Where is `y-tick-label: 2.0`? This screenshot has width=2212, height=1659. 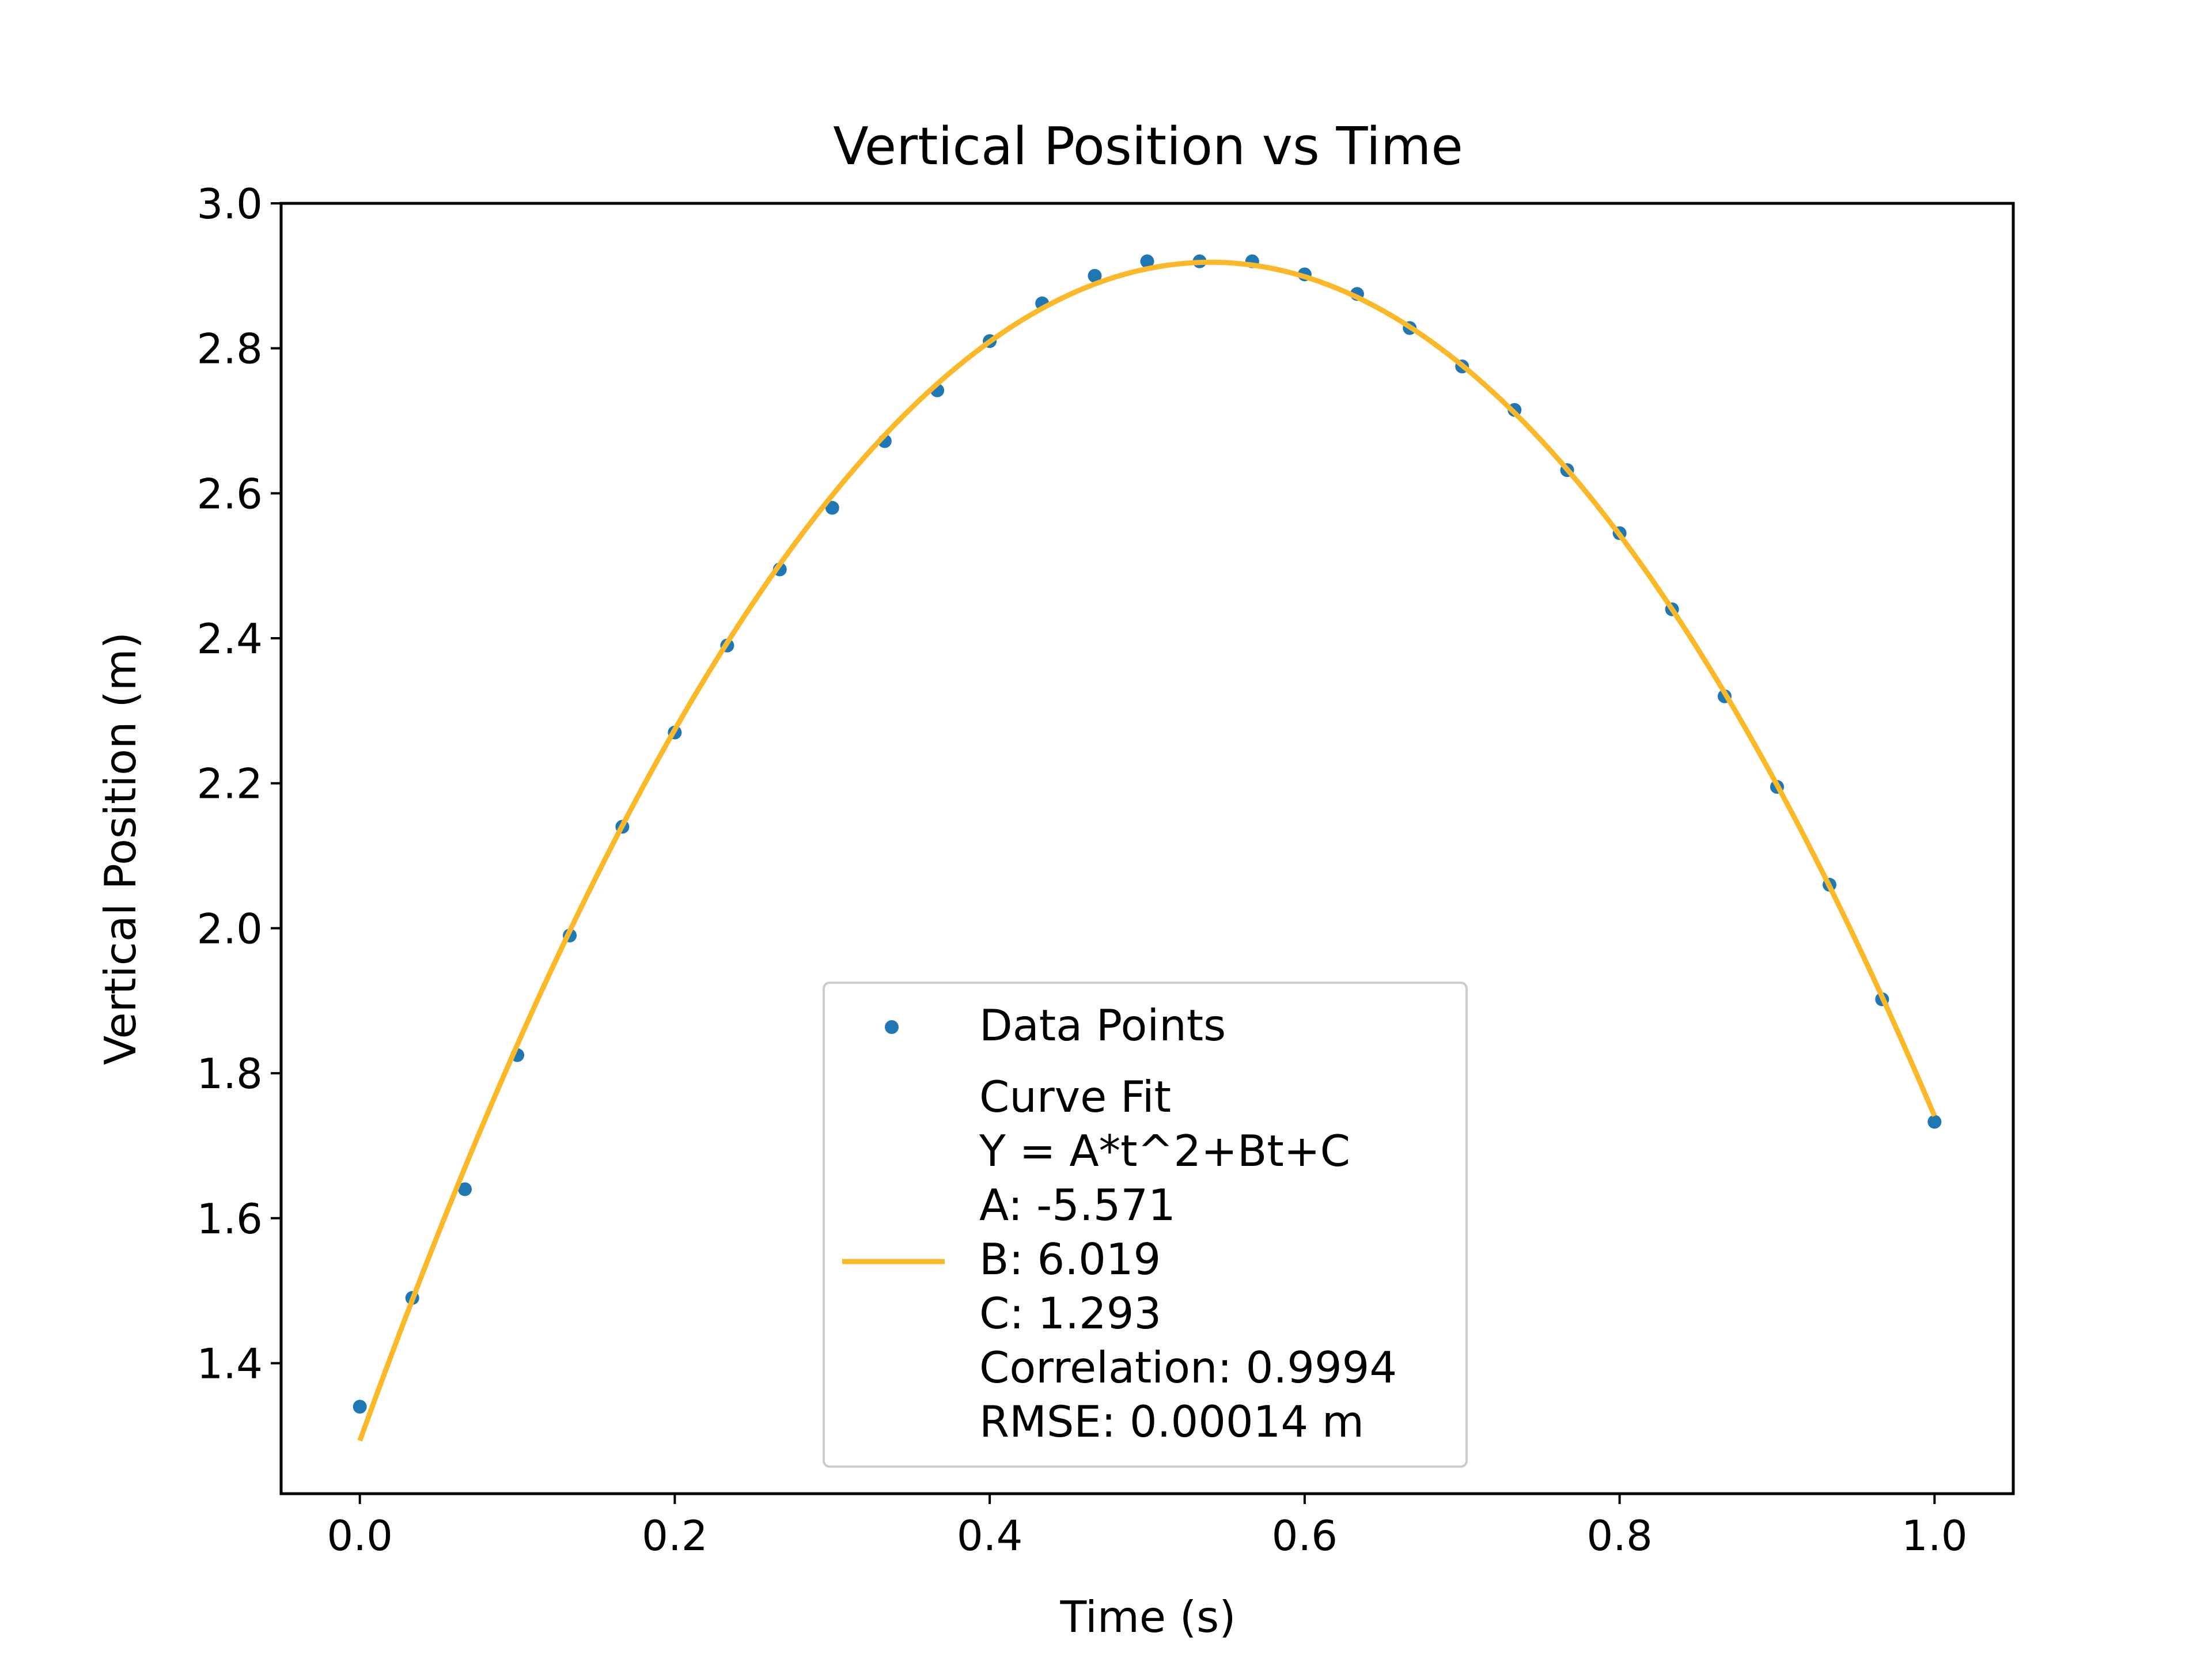 y-tick-label: 2.0 is located at coordinates (229, 928).